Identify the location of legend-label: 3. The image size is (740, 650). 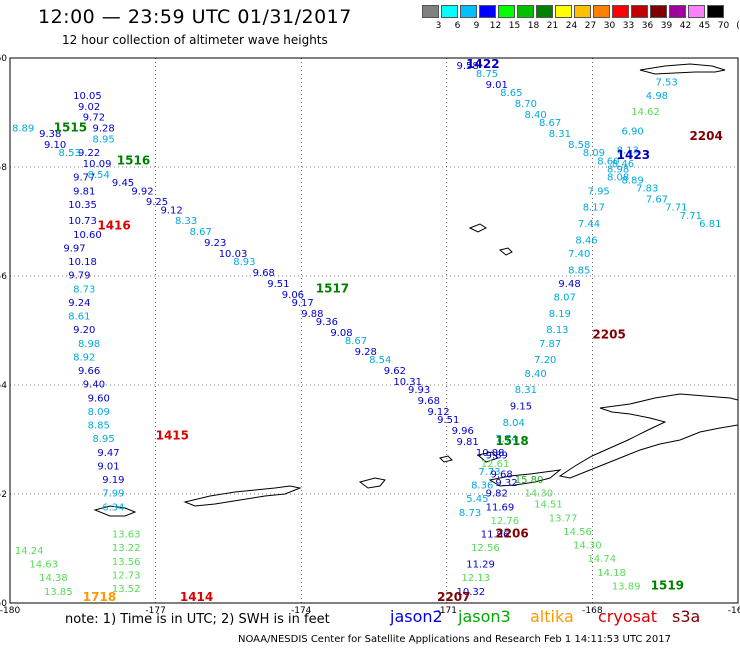
(438, 26).